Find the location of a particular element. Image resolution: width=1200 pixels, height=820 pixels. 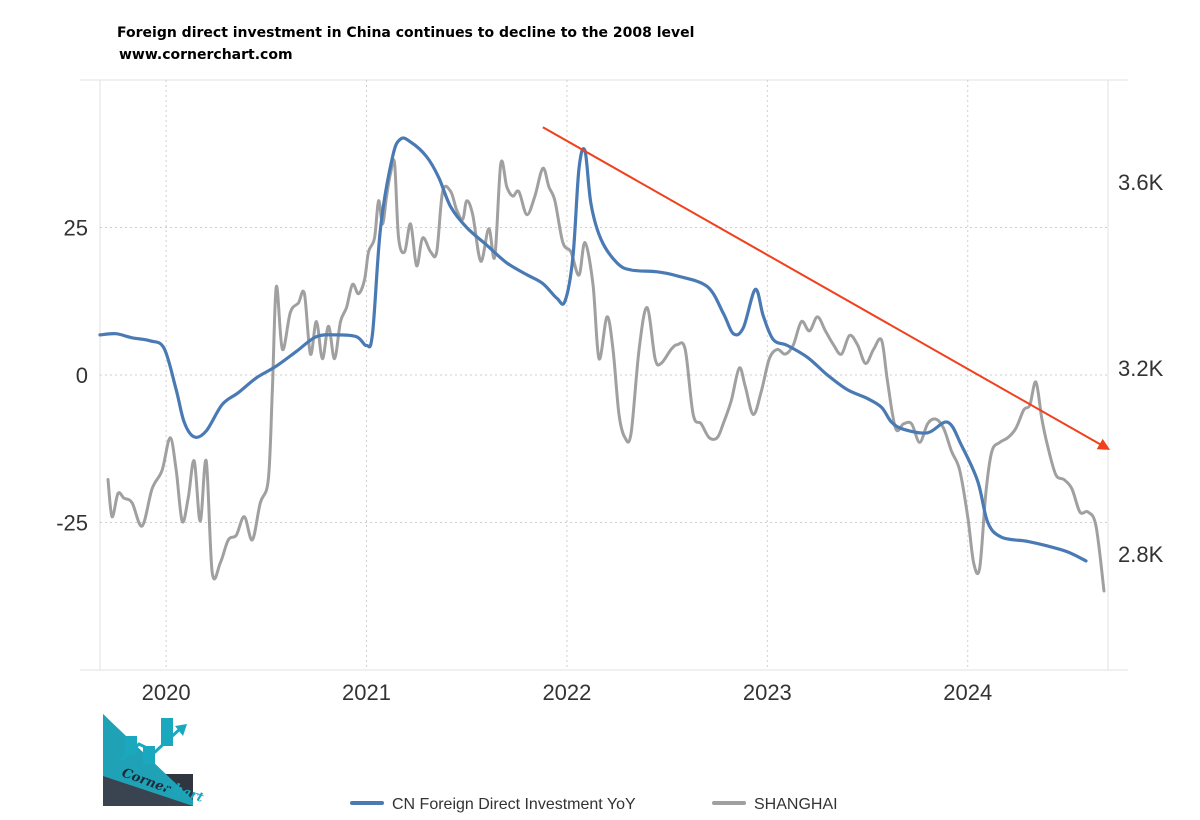

cornerchart-logo: Corner Chart is located at coordinates (154, 760).